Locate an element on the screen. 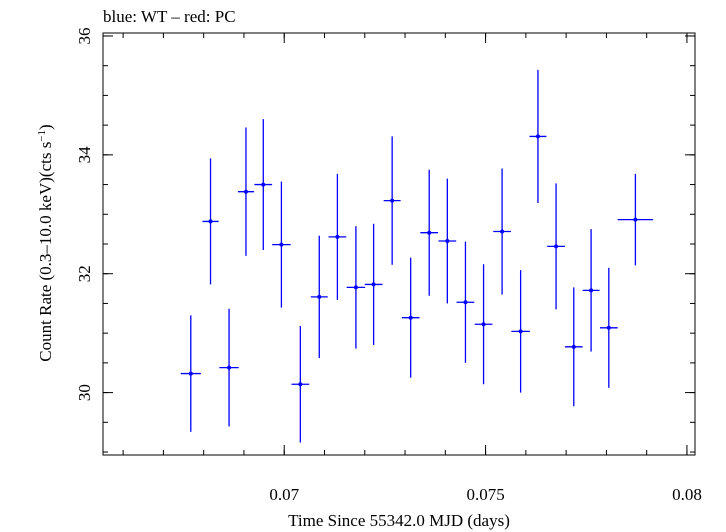 This screenshot has height=532, width=726. y-axis-label-superscript: −1 is located at coordinates (42, 136).